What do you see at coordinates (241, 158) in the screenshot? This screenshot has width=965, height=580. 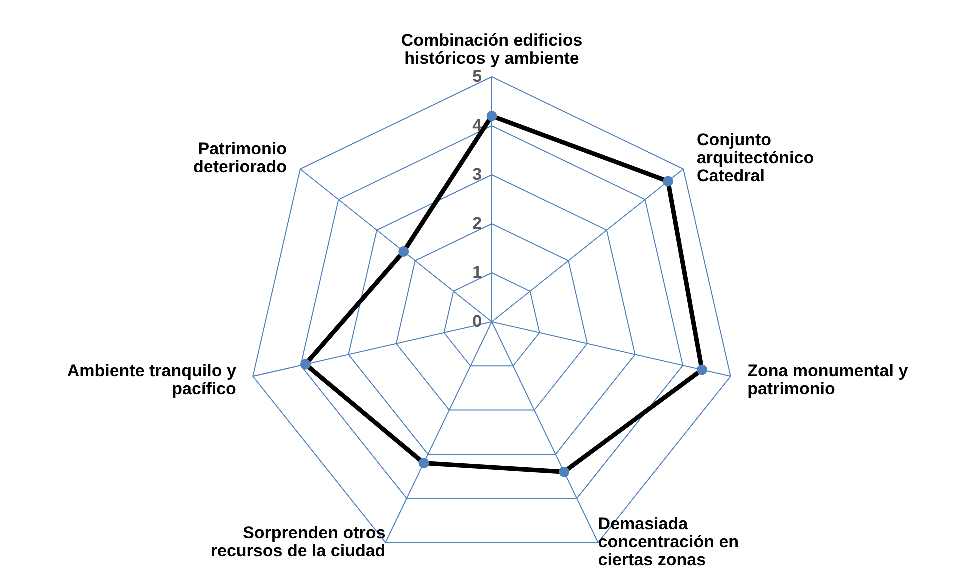 I see `spoke-label: Patrimonio deteriorado` at bounding box center [241, 158].